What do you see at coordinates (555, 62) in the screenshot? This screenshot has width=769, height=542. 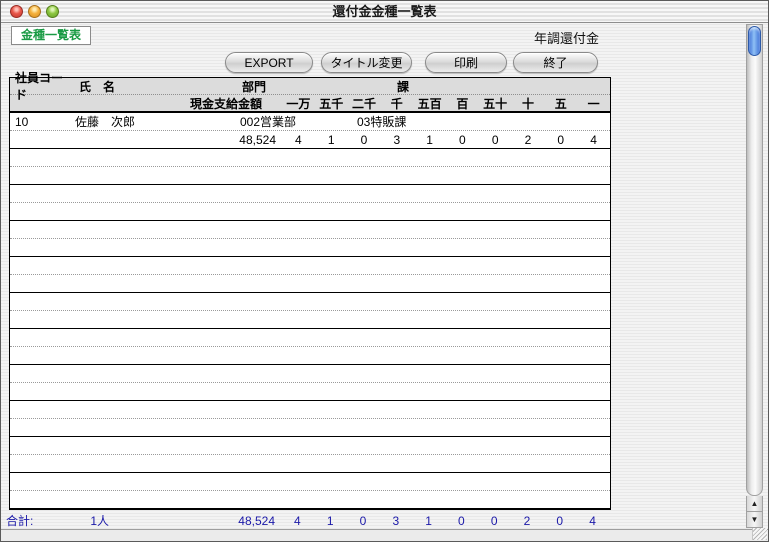 I see `quit-button: 終了` at bounding box center [555, 62].